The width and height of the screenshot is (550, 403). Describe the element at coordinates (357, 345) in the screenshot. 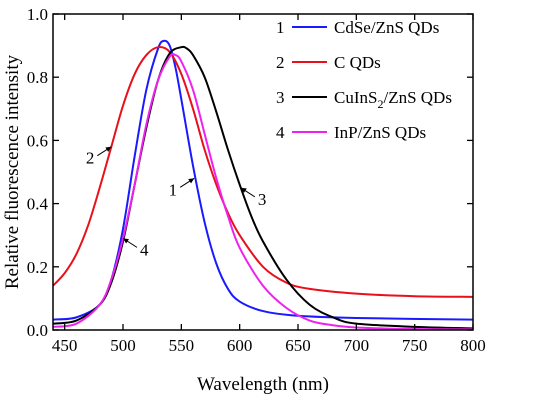

I see `x-tick-label: 700` at that location.